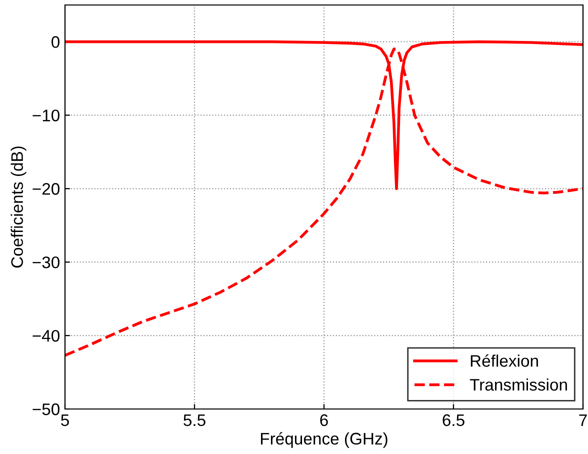 The width and height of the screenshot is (588, 454). What do you see at coordinates (504, 360) in the screenshot?
I see `legend-label: Réflexion` at bounding box center [504, 360].